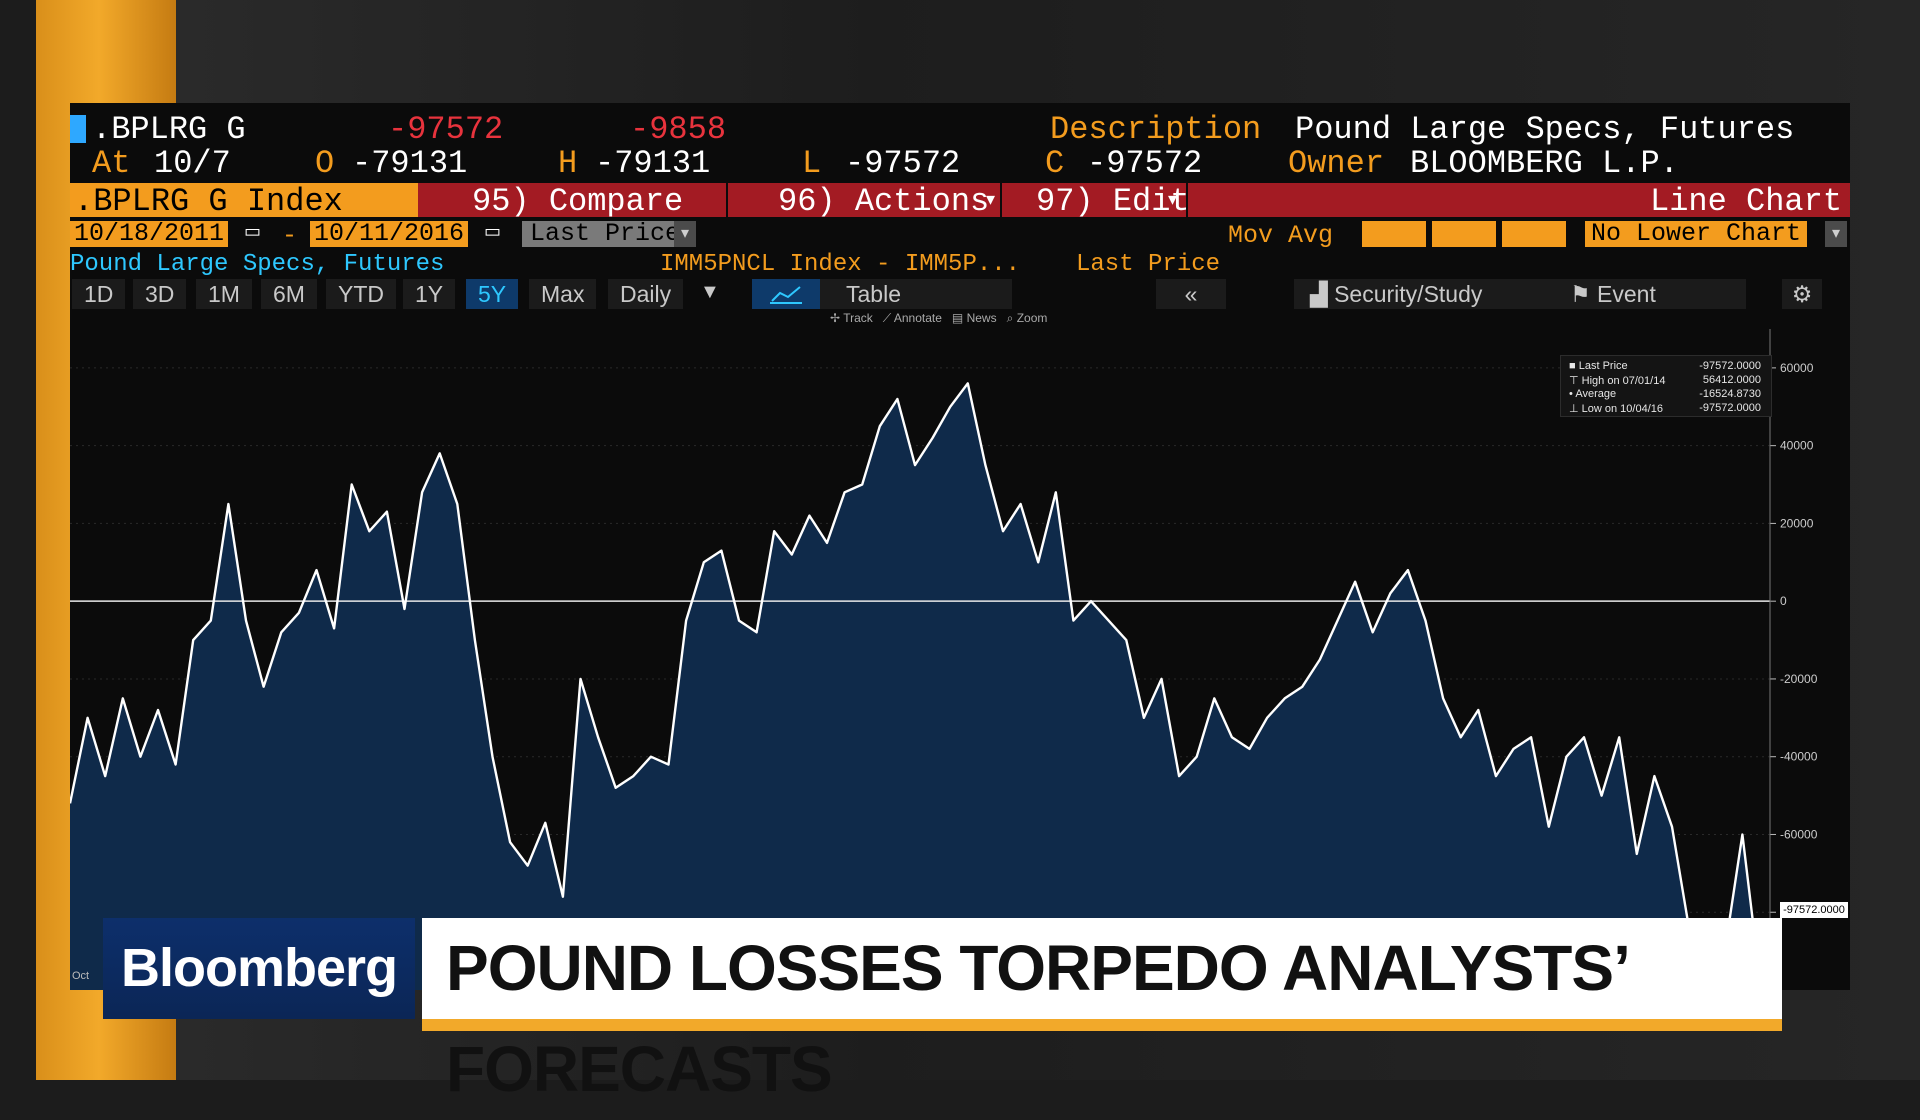 The width and height of the screenshot is (1920, 1120). Describe the element at coordinates (1281, 235) in the screenshot. I see `mov-avg-label: Mov Avg` at that location.